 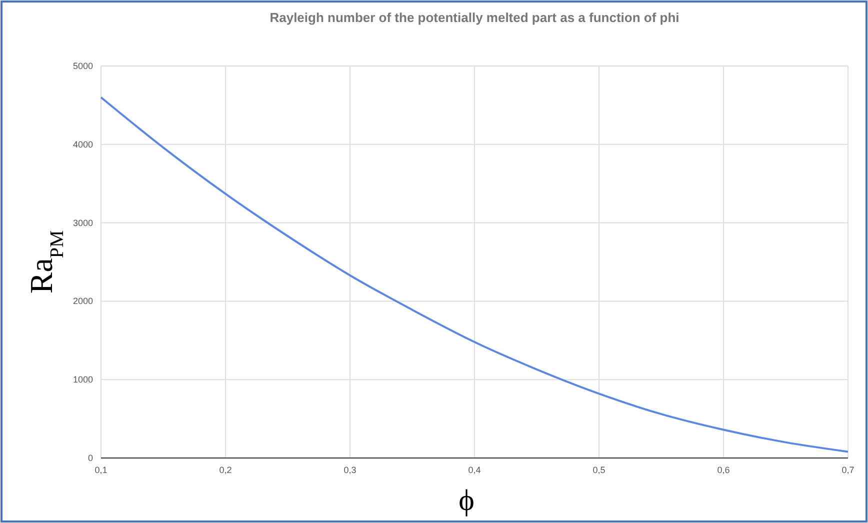 I want to click on x-axis-title: ϕ, so click(x=466, y=500).